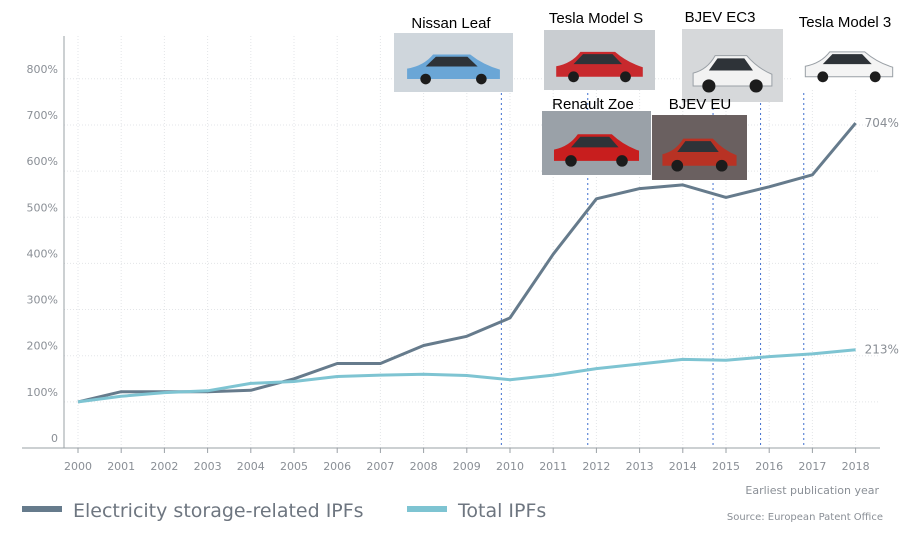  What do you see at coordinates (596, 18) in the screenshot?
I see `car-label-teslas: Tesla Model S` at bounding box center [596, 18].